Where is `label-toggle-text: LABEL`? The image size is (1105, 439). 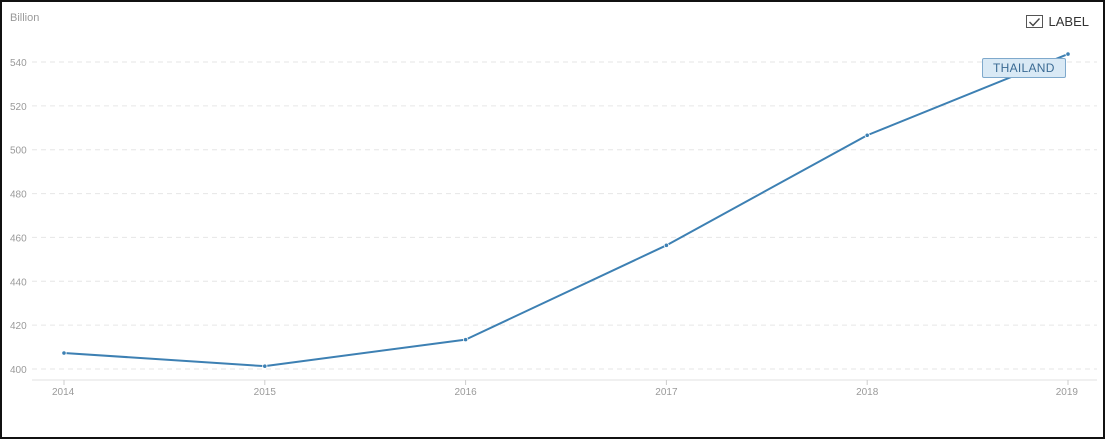 label-toggle-text: LABEL is located at coordinates (1068, 21).